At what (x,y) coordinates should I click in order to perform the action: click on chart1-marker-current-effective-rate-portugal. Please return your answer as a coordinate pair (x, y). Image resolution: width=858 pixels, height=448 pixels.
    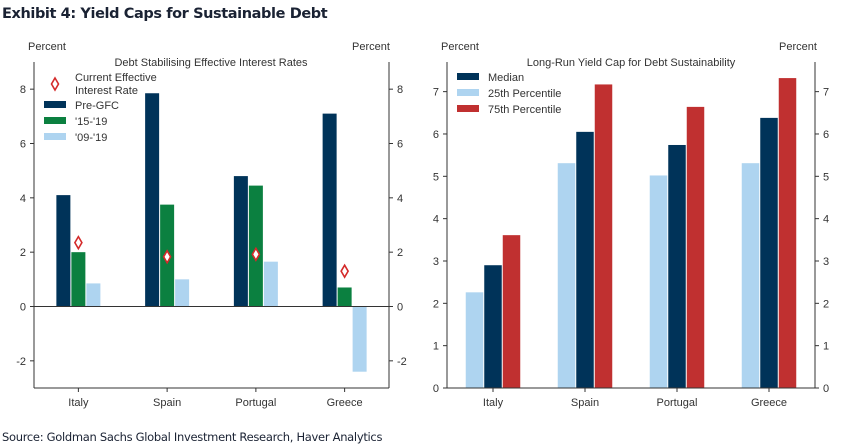
    Looking at the image, I should click on (256, 254).